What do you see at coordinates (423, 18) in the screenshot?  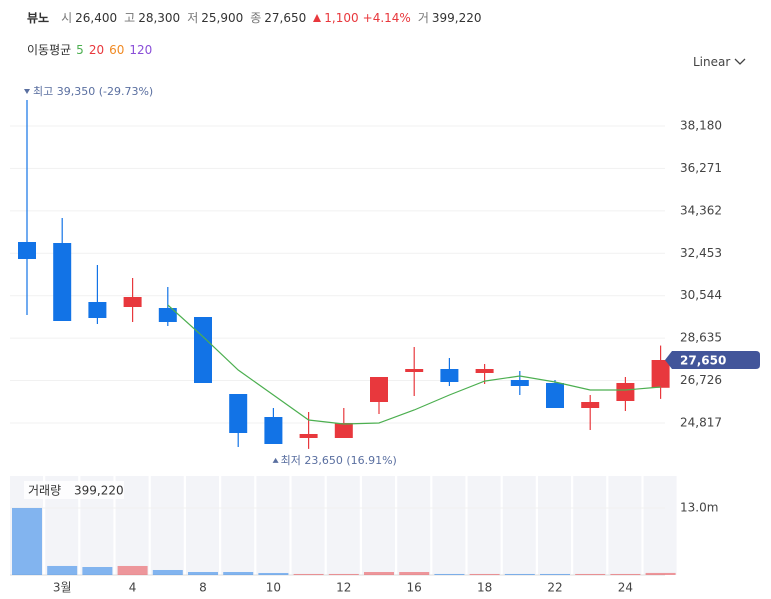 I see `field-label: 거` at bounding box center [423, 18].